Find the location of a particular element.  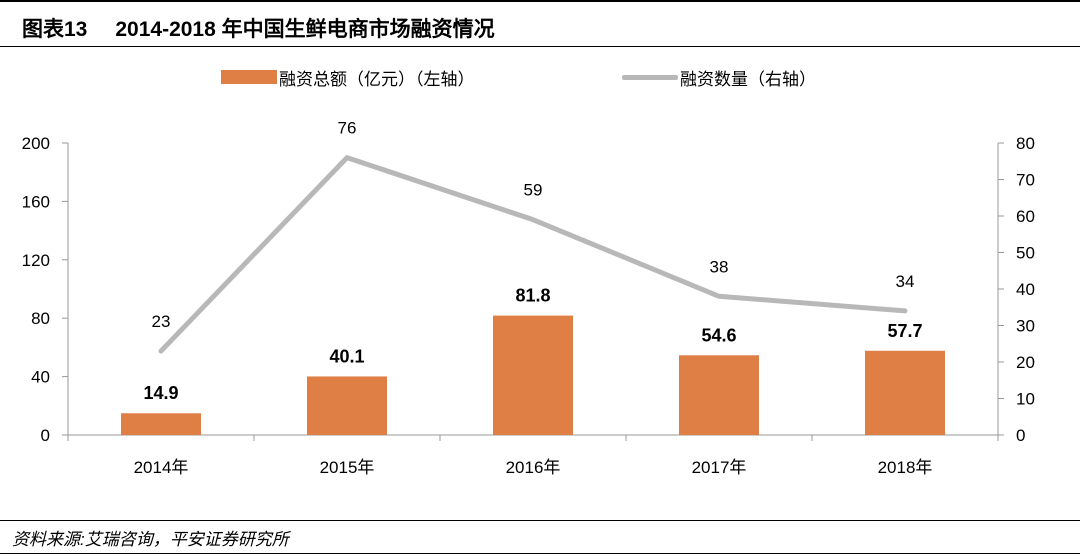

figure-heading: 图表13 2014-2018 年中国生鲜电商市场融资情况 is located at coordinates (258, 28).